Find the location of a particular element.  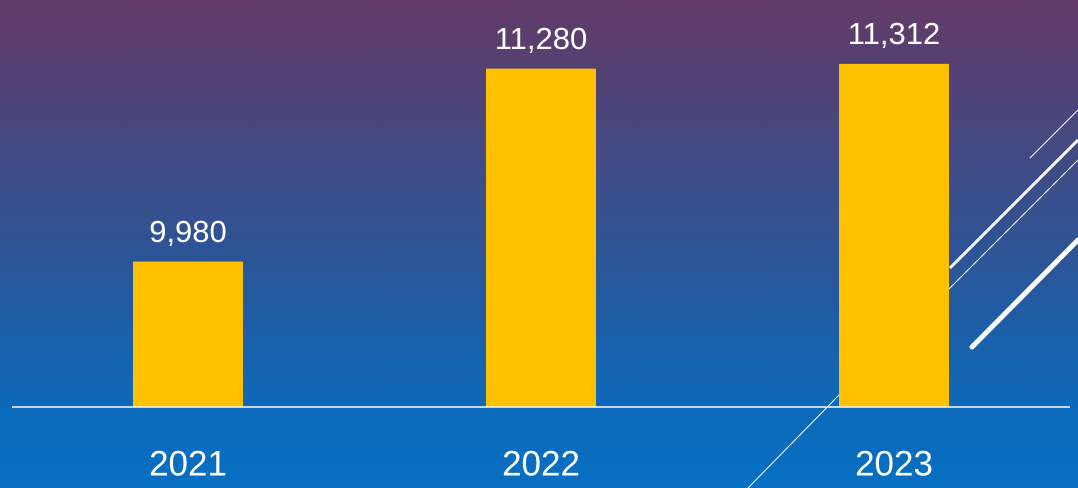

value-label: 9,980 is located at coordinates (188, 231).